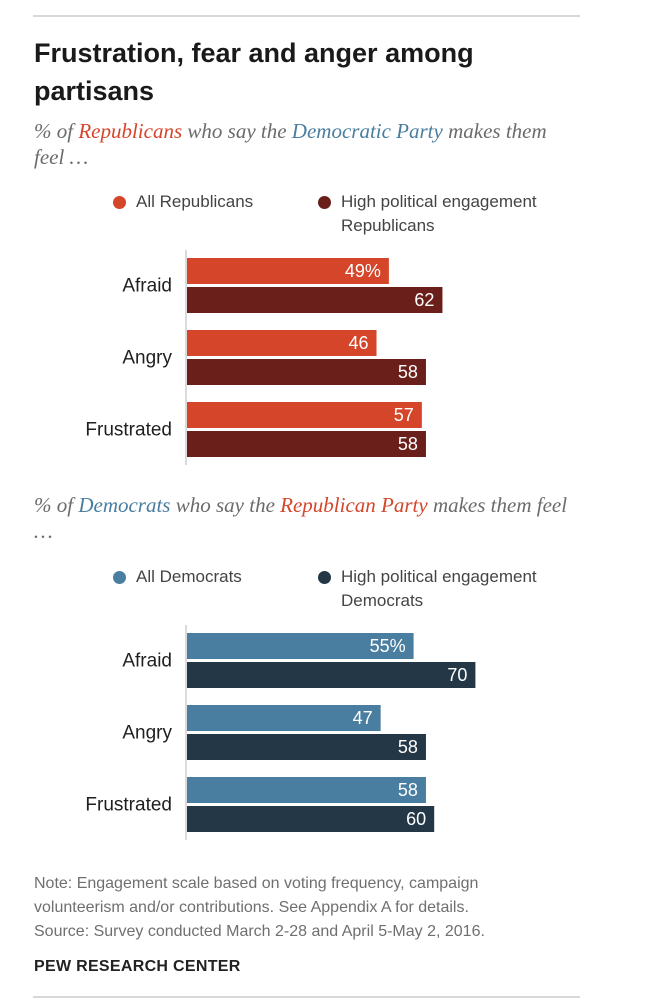 The height and width of the screenshot is (1000, 645). Describe the element at coordinates (119, 577) in the screenshot. I see `legend-dot-all-democrats` at that location.